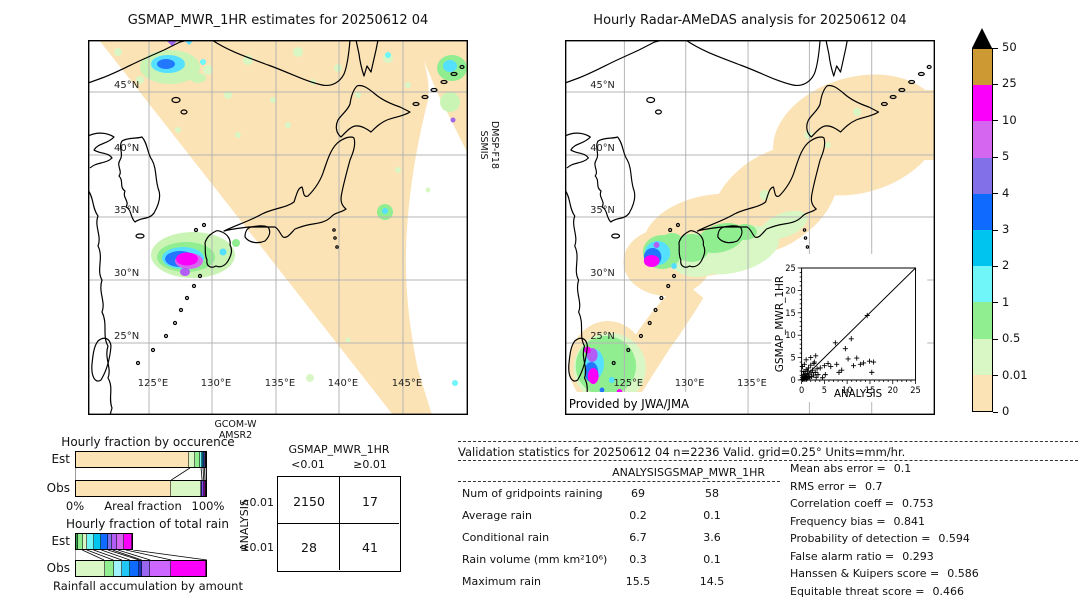 The width and height of the screenshot is (1080, 612). Describe the element at coordinates (995, 376) in the screenshot. I see `colorbar-tick` at that location.